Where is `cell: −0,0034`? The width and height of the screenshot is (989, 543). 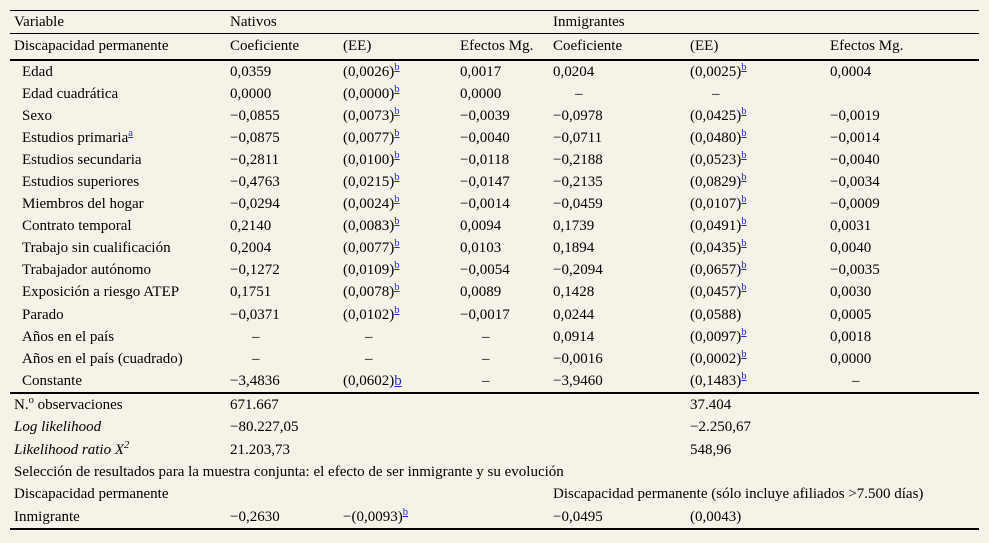
cell: −0,0034 is located at coordinates (855, 182).